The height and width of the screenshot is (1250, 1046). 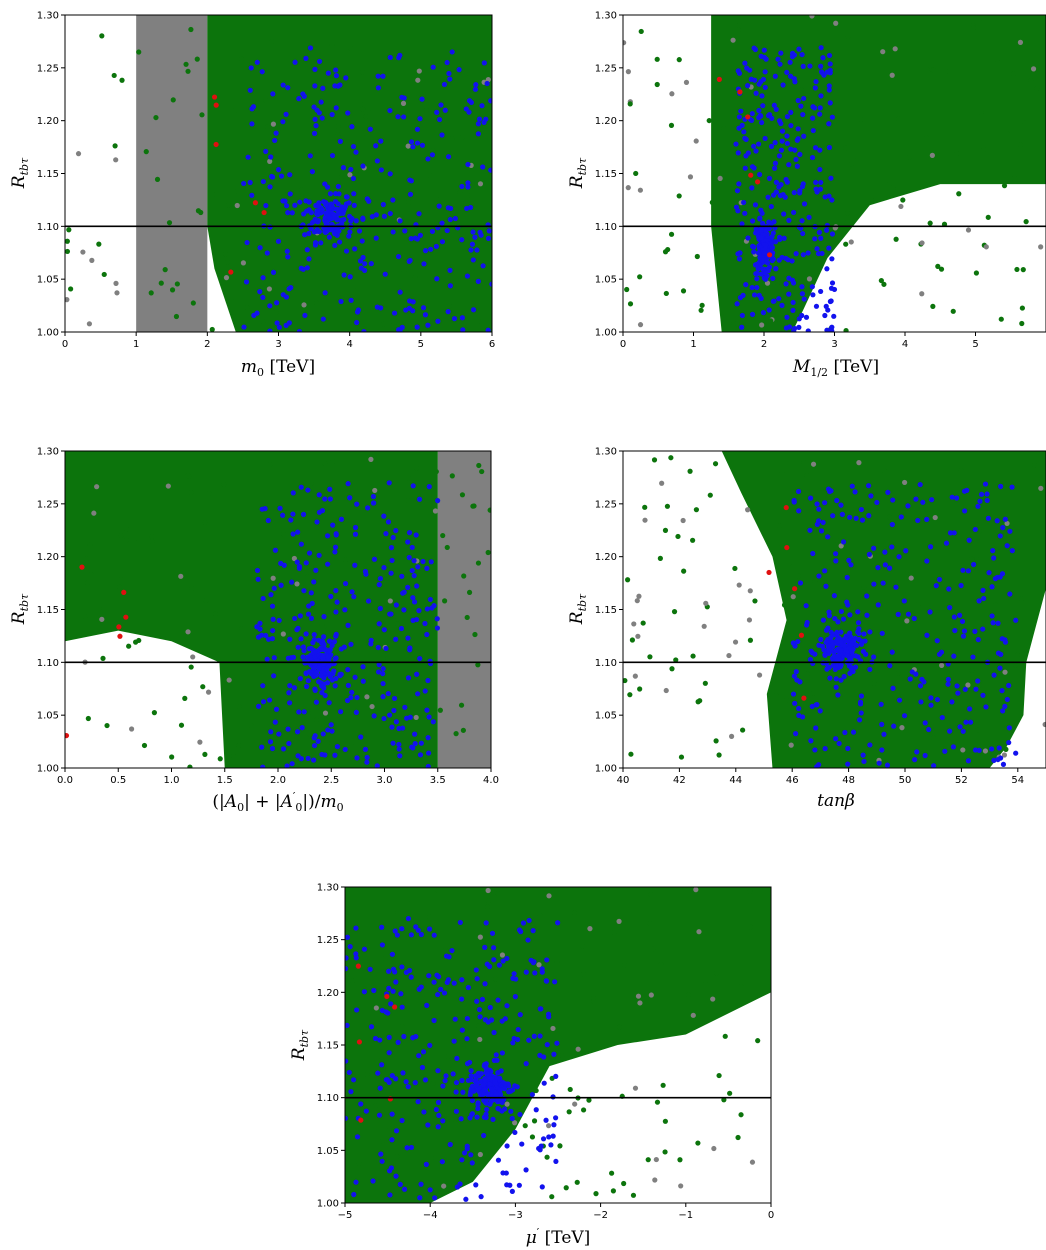 I want to click on y-tick-label: 1.15, so click(x=328, y=1046).